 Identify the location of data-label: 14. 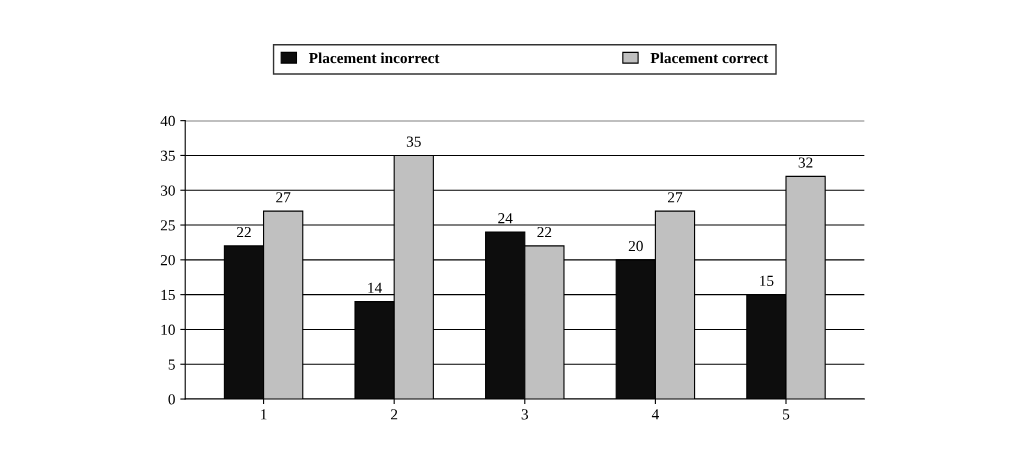
(375, 287).